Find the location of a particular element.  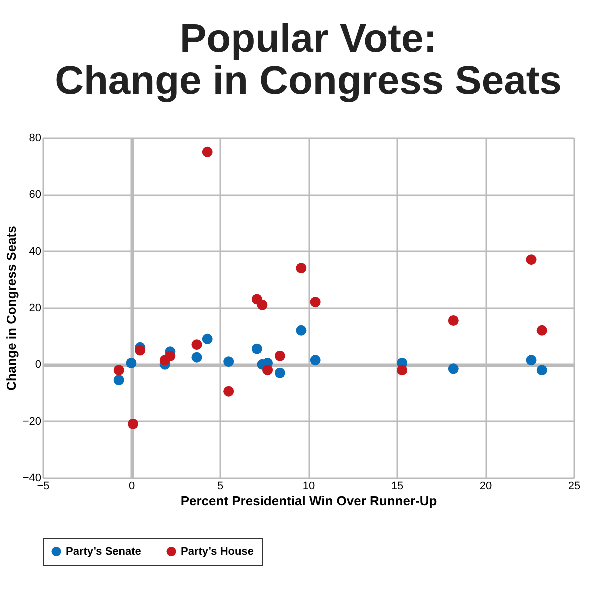

x-tick-label: 15 is located at coordinates (397, 486).